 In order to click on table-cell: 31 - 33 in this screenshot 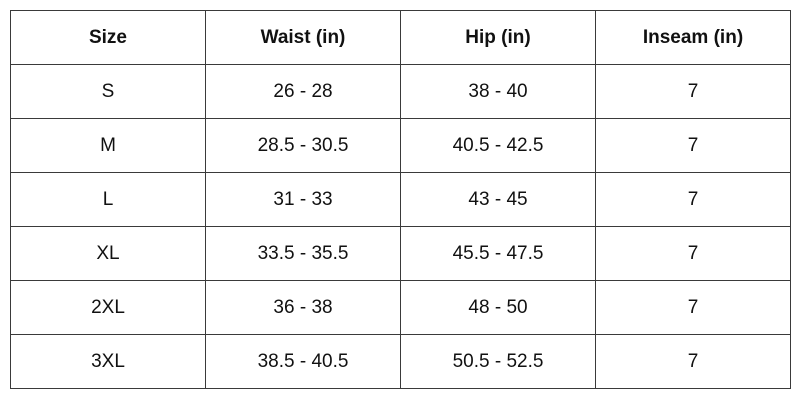, I will do `click(303, 199)`.